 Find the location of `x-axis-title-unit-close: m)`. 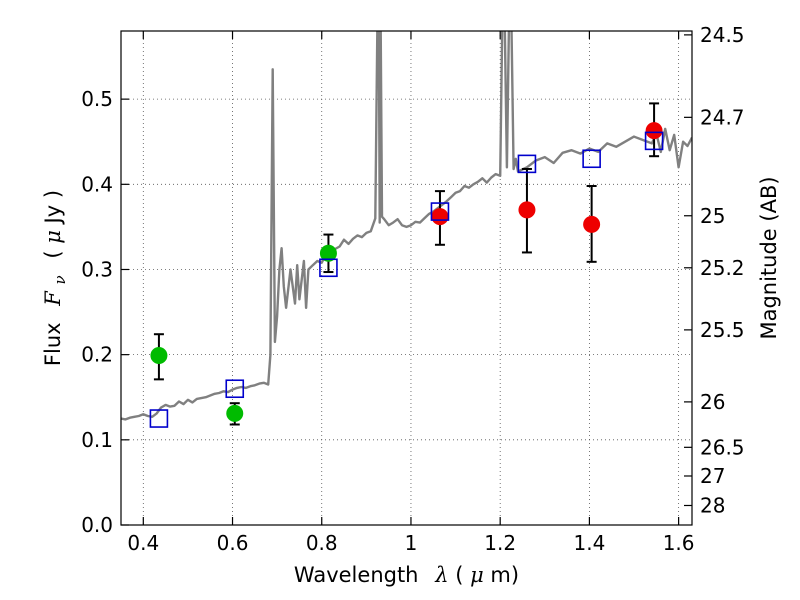

x-axis-title-unit-close: m) is located at coordinates (504, 575).